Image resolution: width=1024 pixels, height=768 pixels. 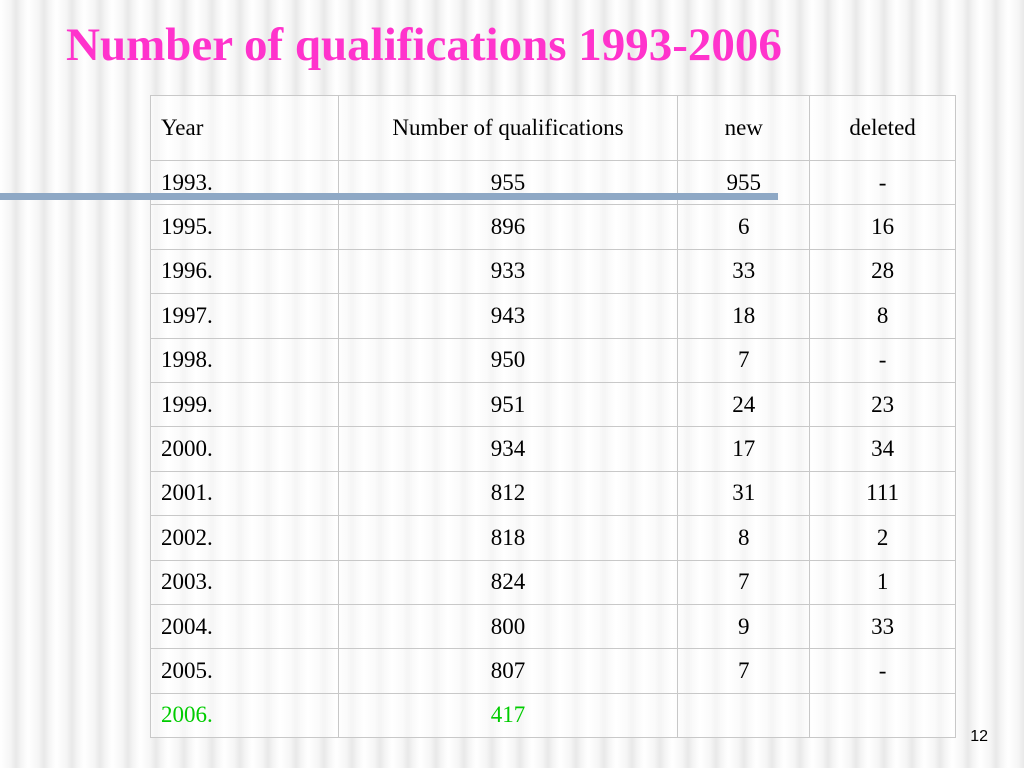 I want to click on table-row: 2002. 818 8 2, so click(x=553, y=538).